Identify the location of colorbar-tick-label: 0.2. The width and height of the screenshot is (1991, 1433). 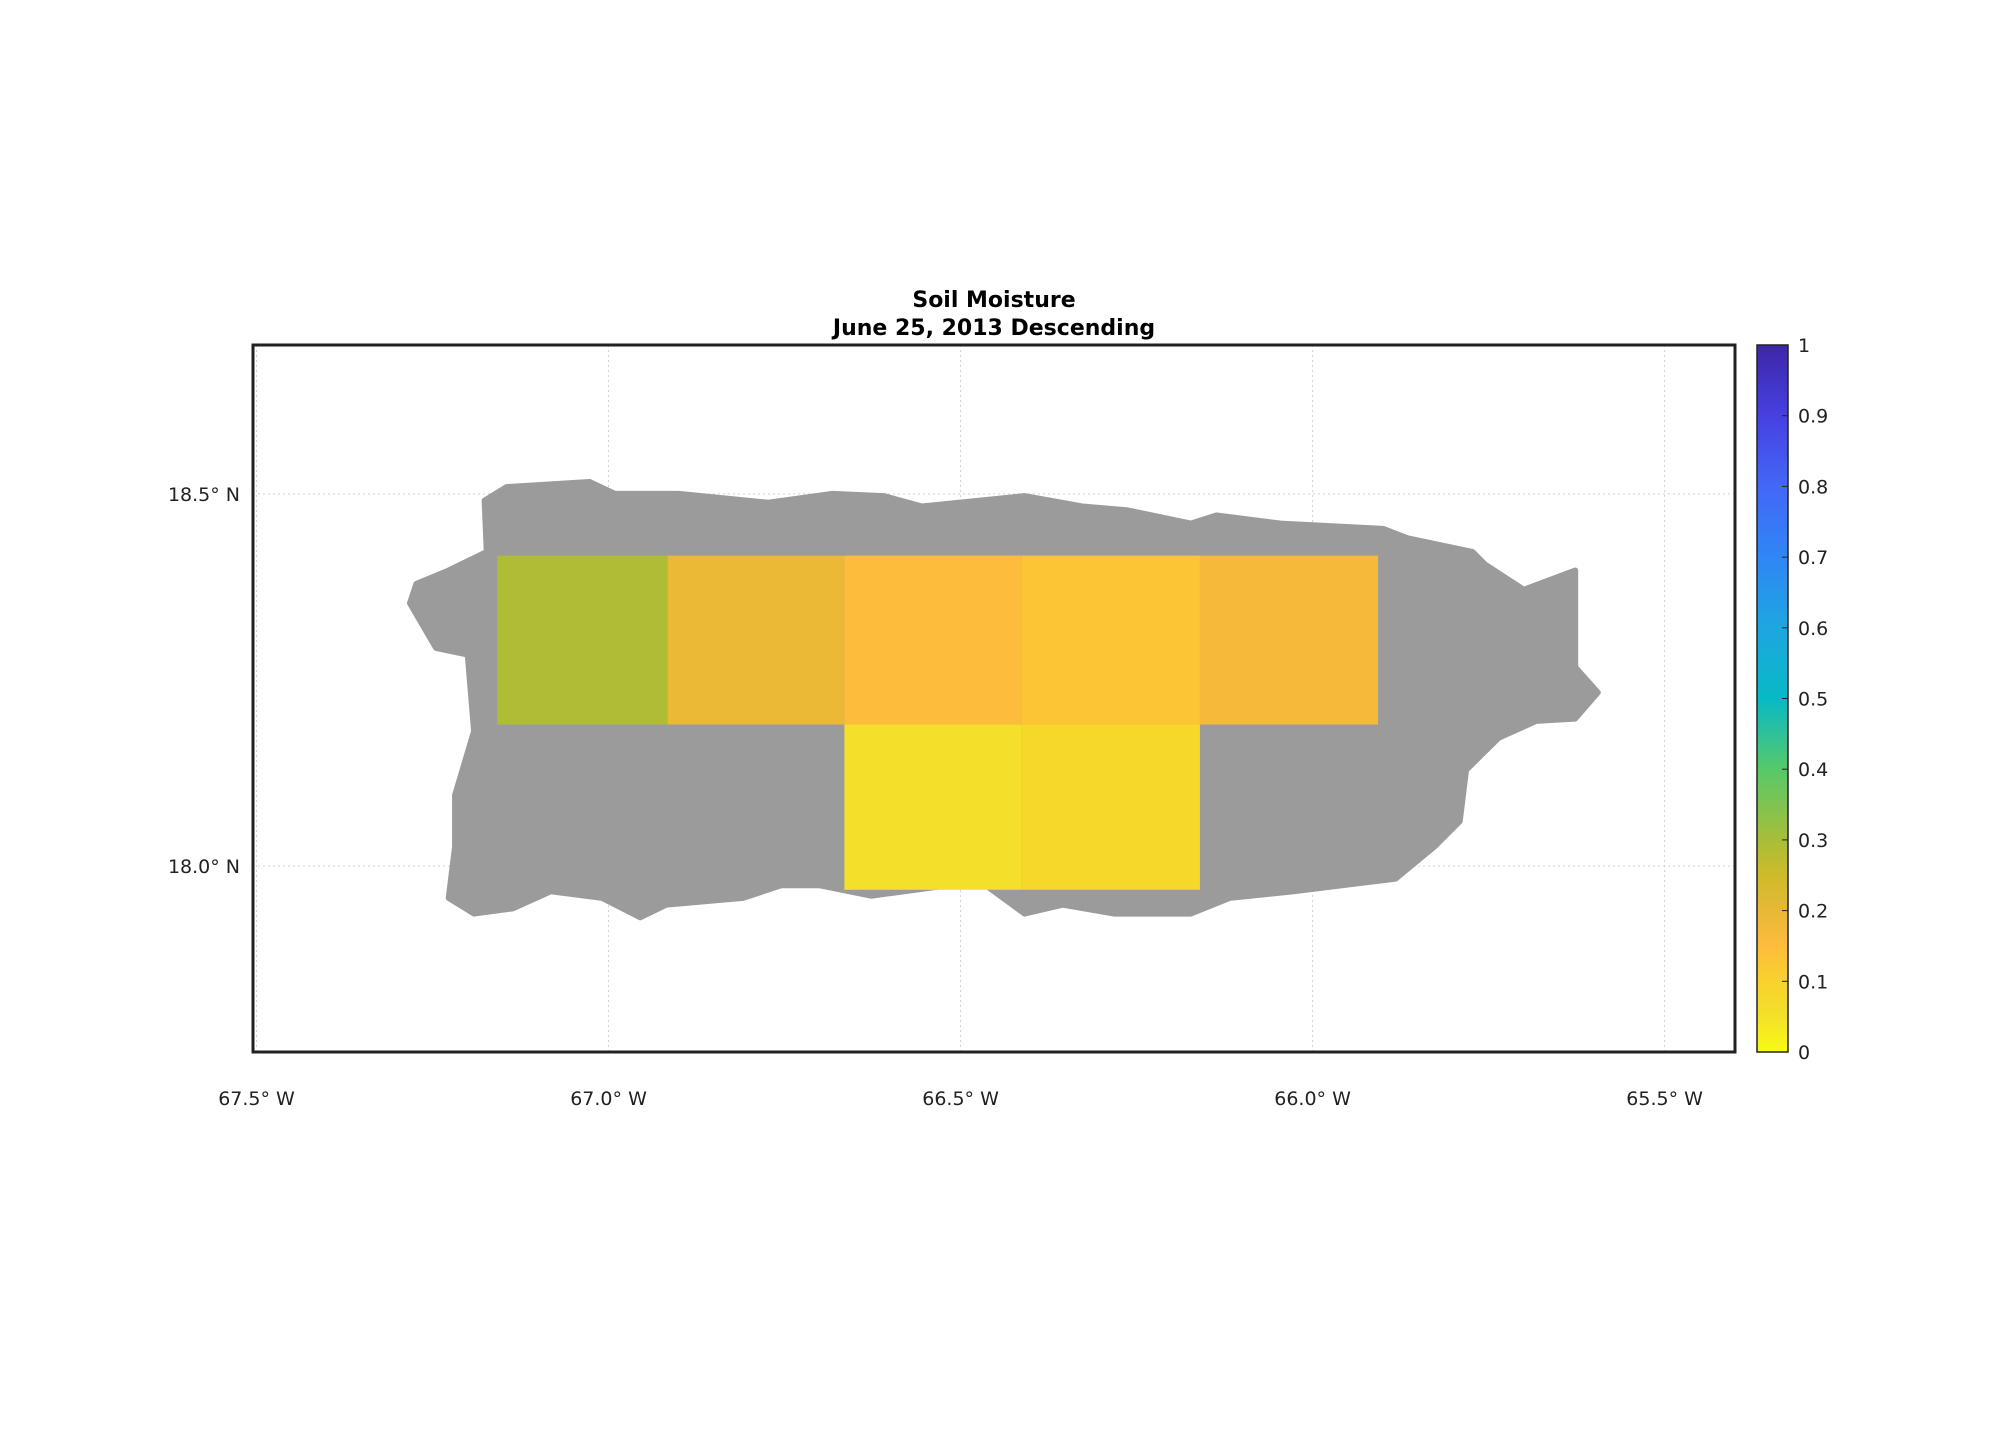
(1813, 912).